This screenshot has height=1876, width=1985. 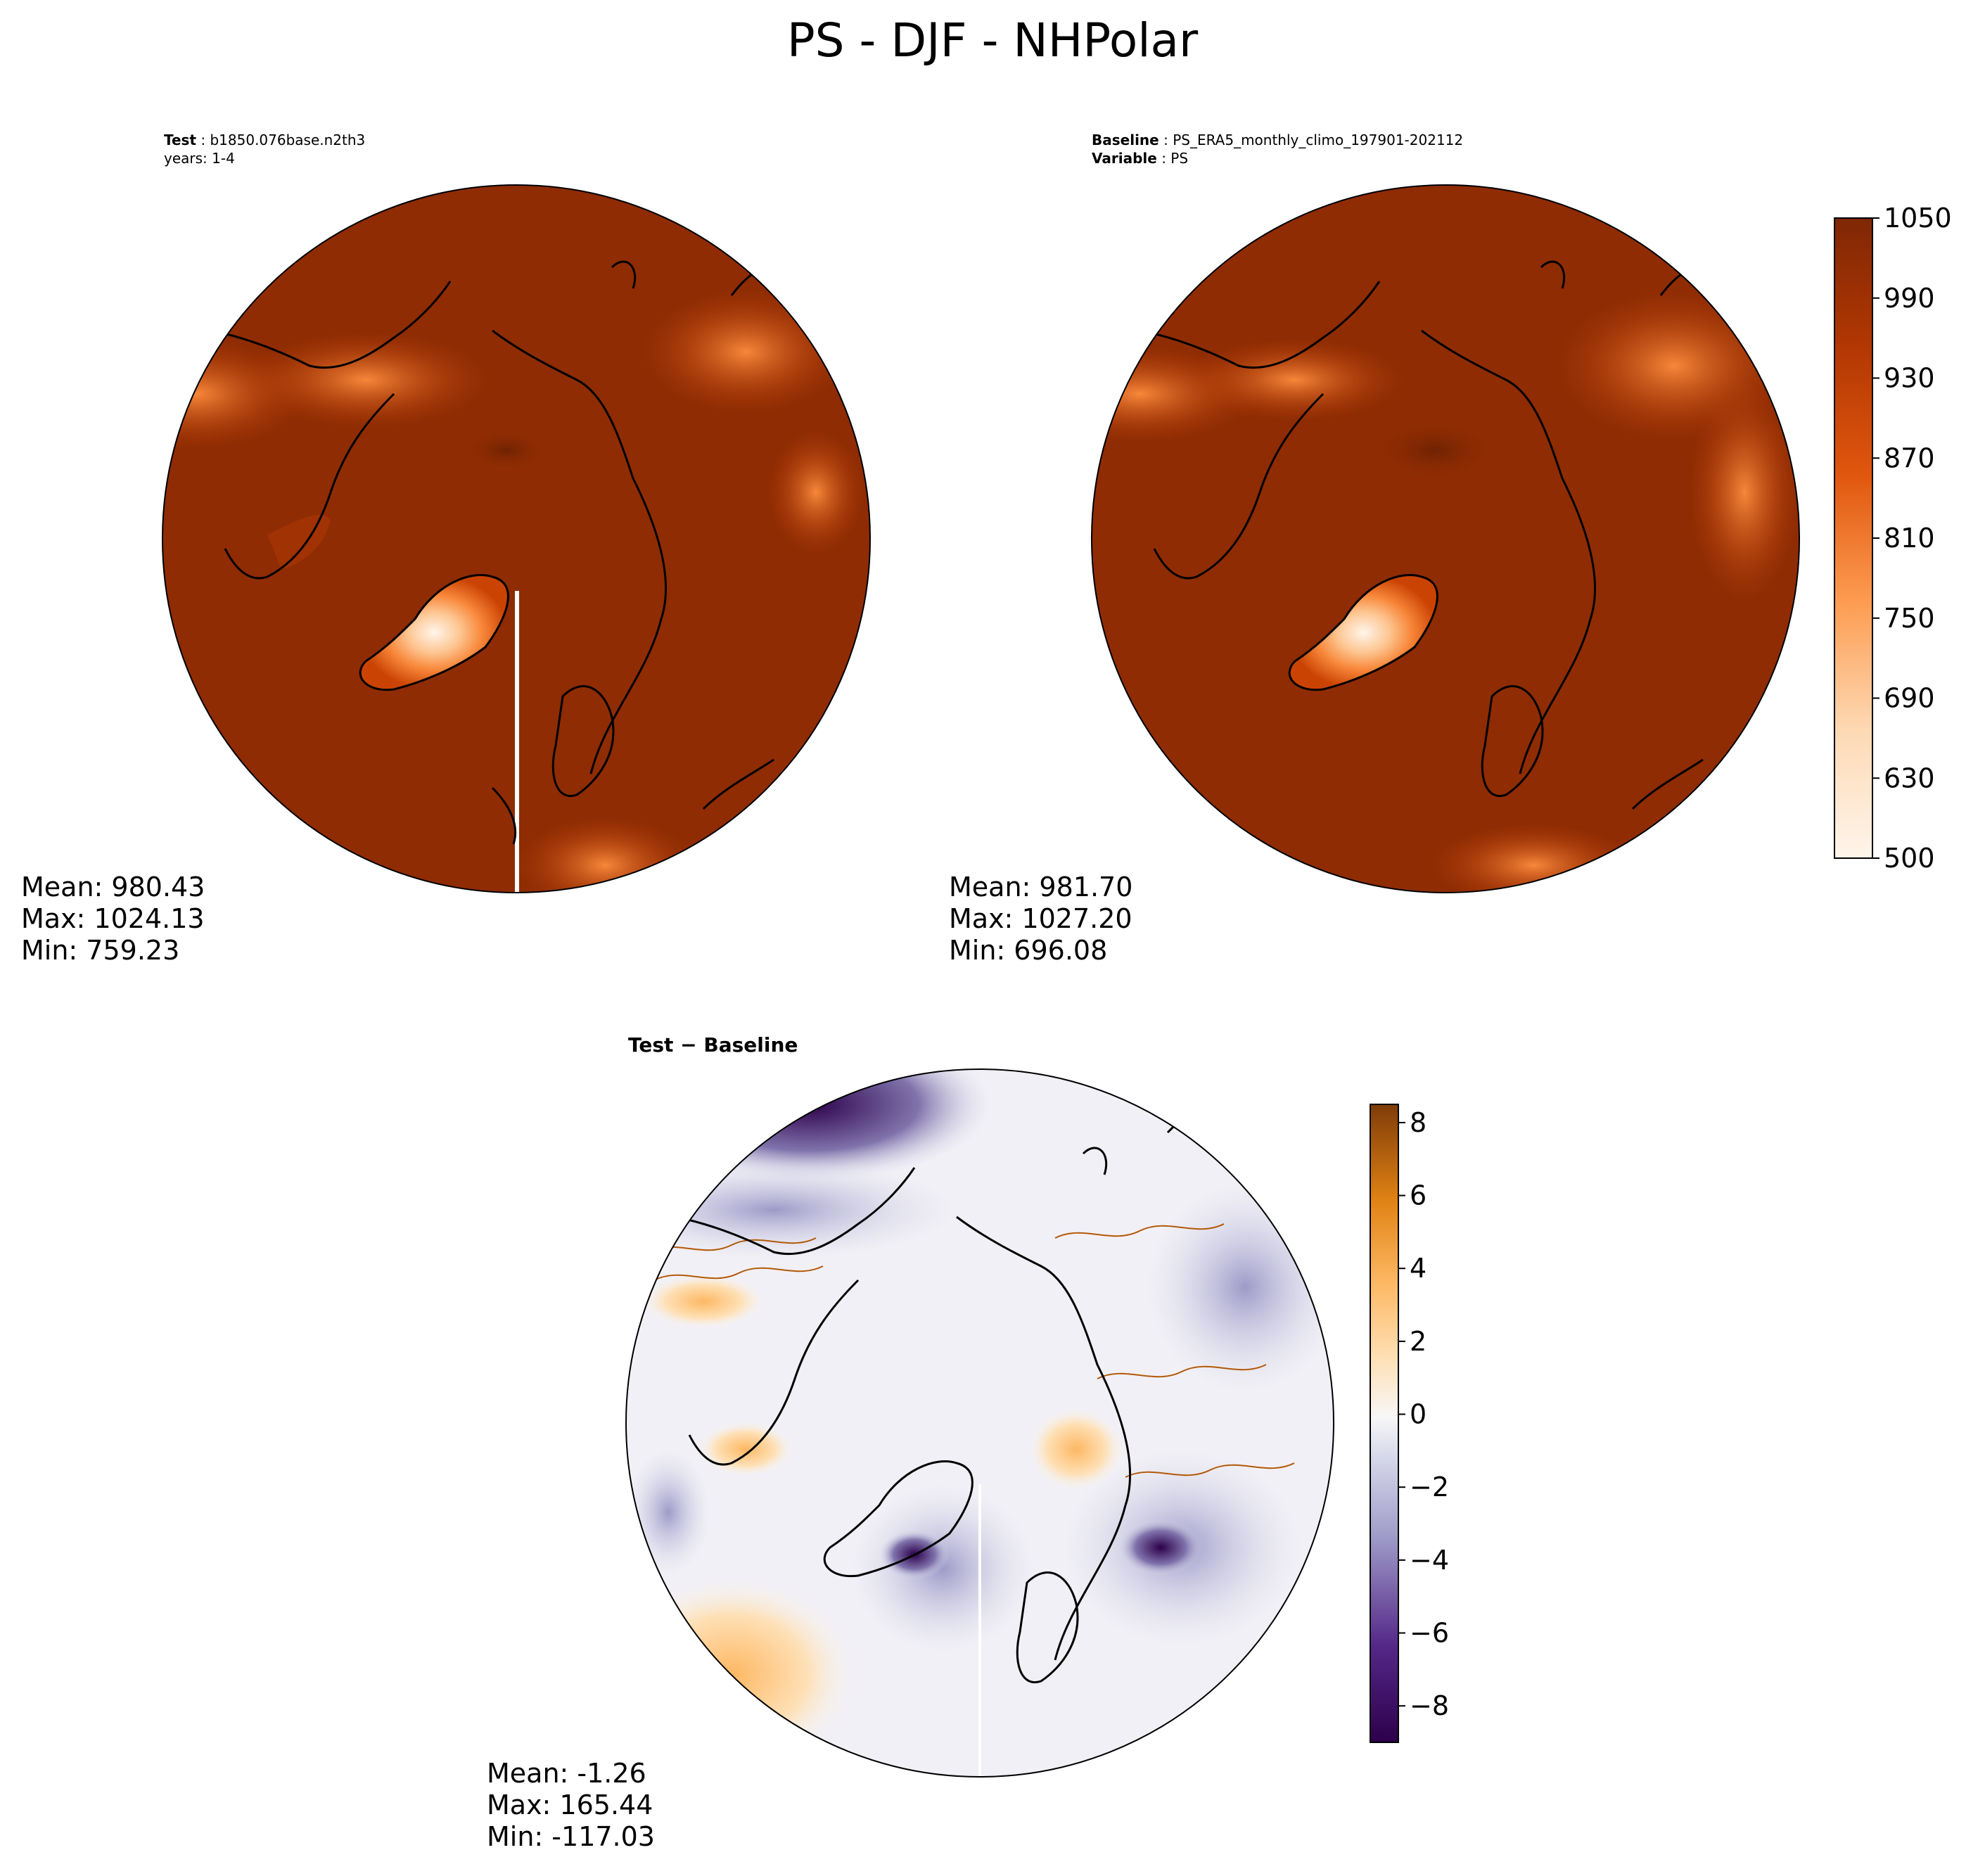 What do you see at coordinates (1909, 858) in the screenshot?
I see `ps-tick-label: 500` at bounding box center [1909, 858].